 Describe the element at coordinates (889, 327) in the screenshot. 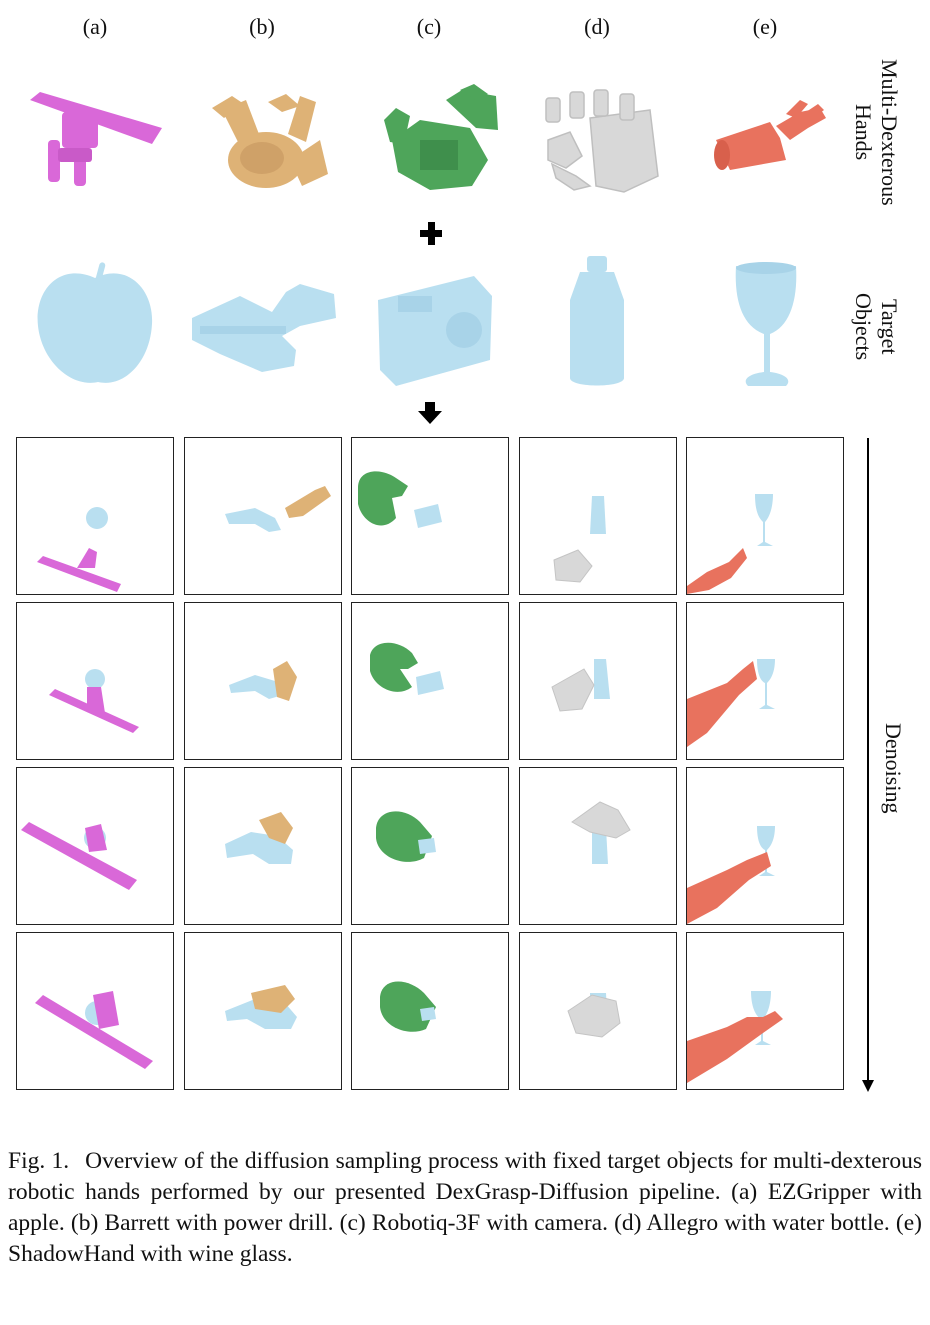

I see `row-label-objects-line1: Target` at that location.